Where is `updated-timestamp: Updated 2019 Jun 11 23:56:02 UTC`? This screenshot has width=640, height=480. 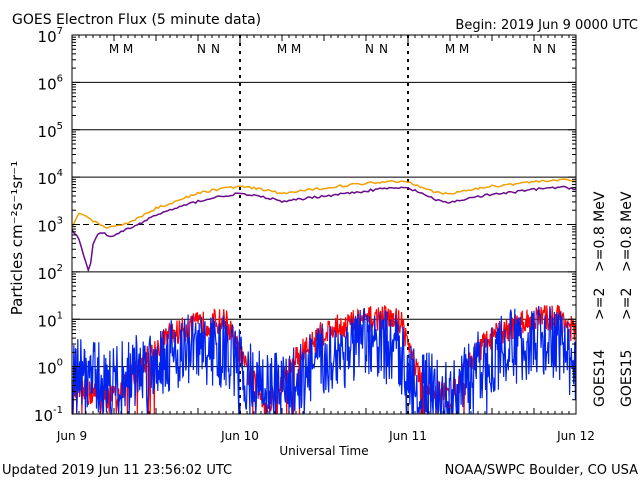
updated-timestamp: Updated 2019 Jun 11 23:56:02 UTC is located at coordinates (117, 470).